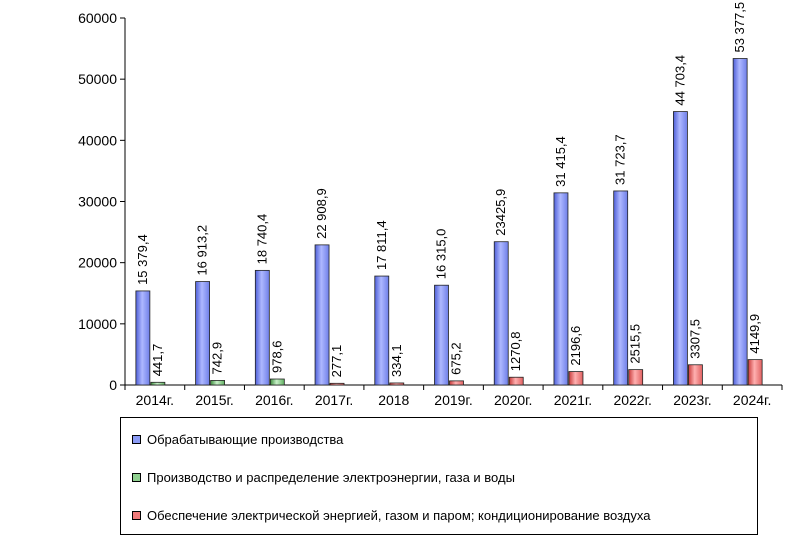 The image size is (812, 548). What do you see at coordinates (214, 400) in the screenshot?
I see `x-tick-label: 2015г.` at bounding box center [214, 400].